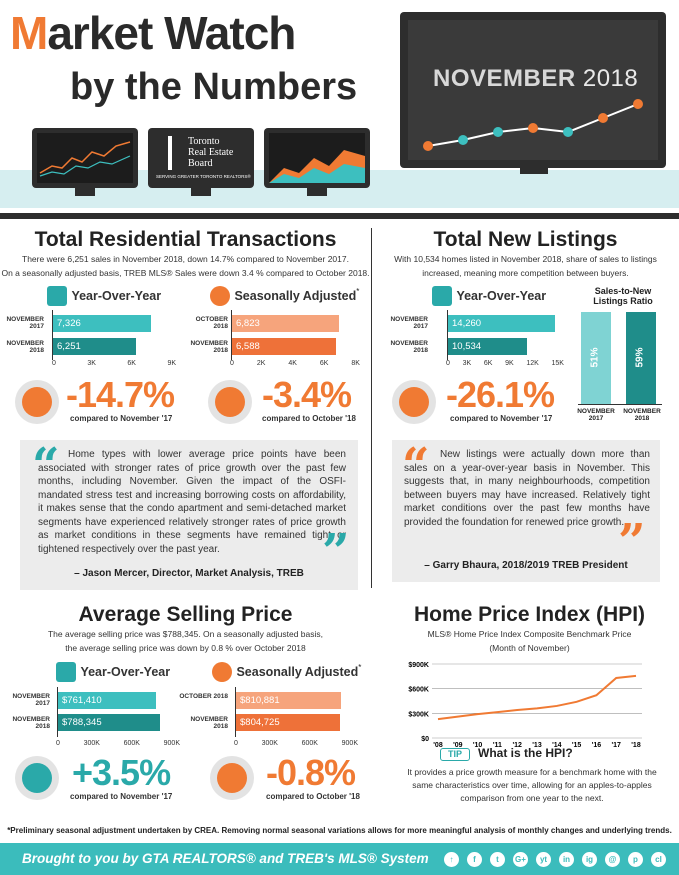 This screenshot has height=875, width=679. I want to click on transactions-sa-pct: -3.4%, so click(307, 394).